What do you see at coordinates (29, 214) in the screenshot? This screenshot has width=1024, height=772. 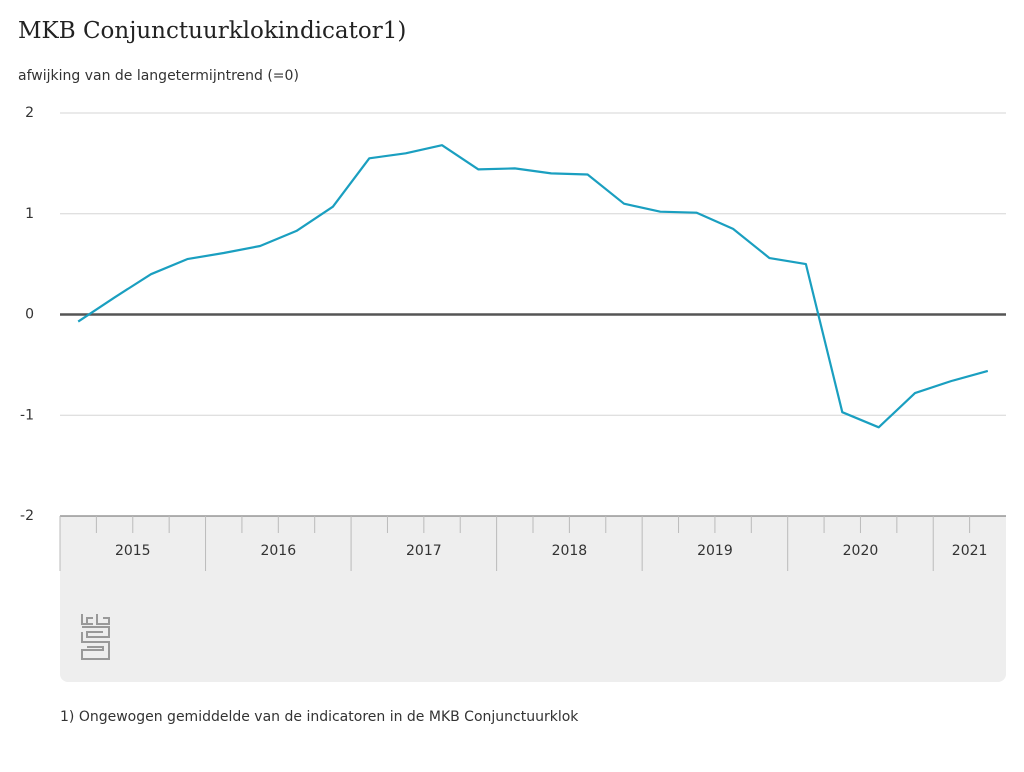 I see `y-tick-label: 1` at bounding box center [29, 214].